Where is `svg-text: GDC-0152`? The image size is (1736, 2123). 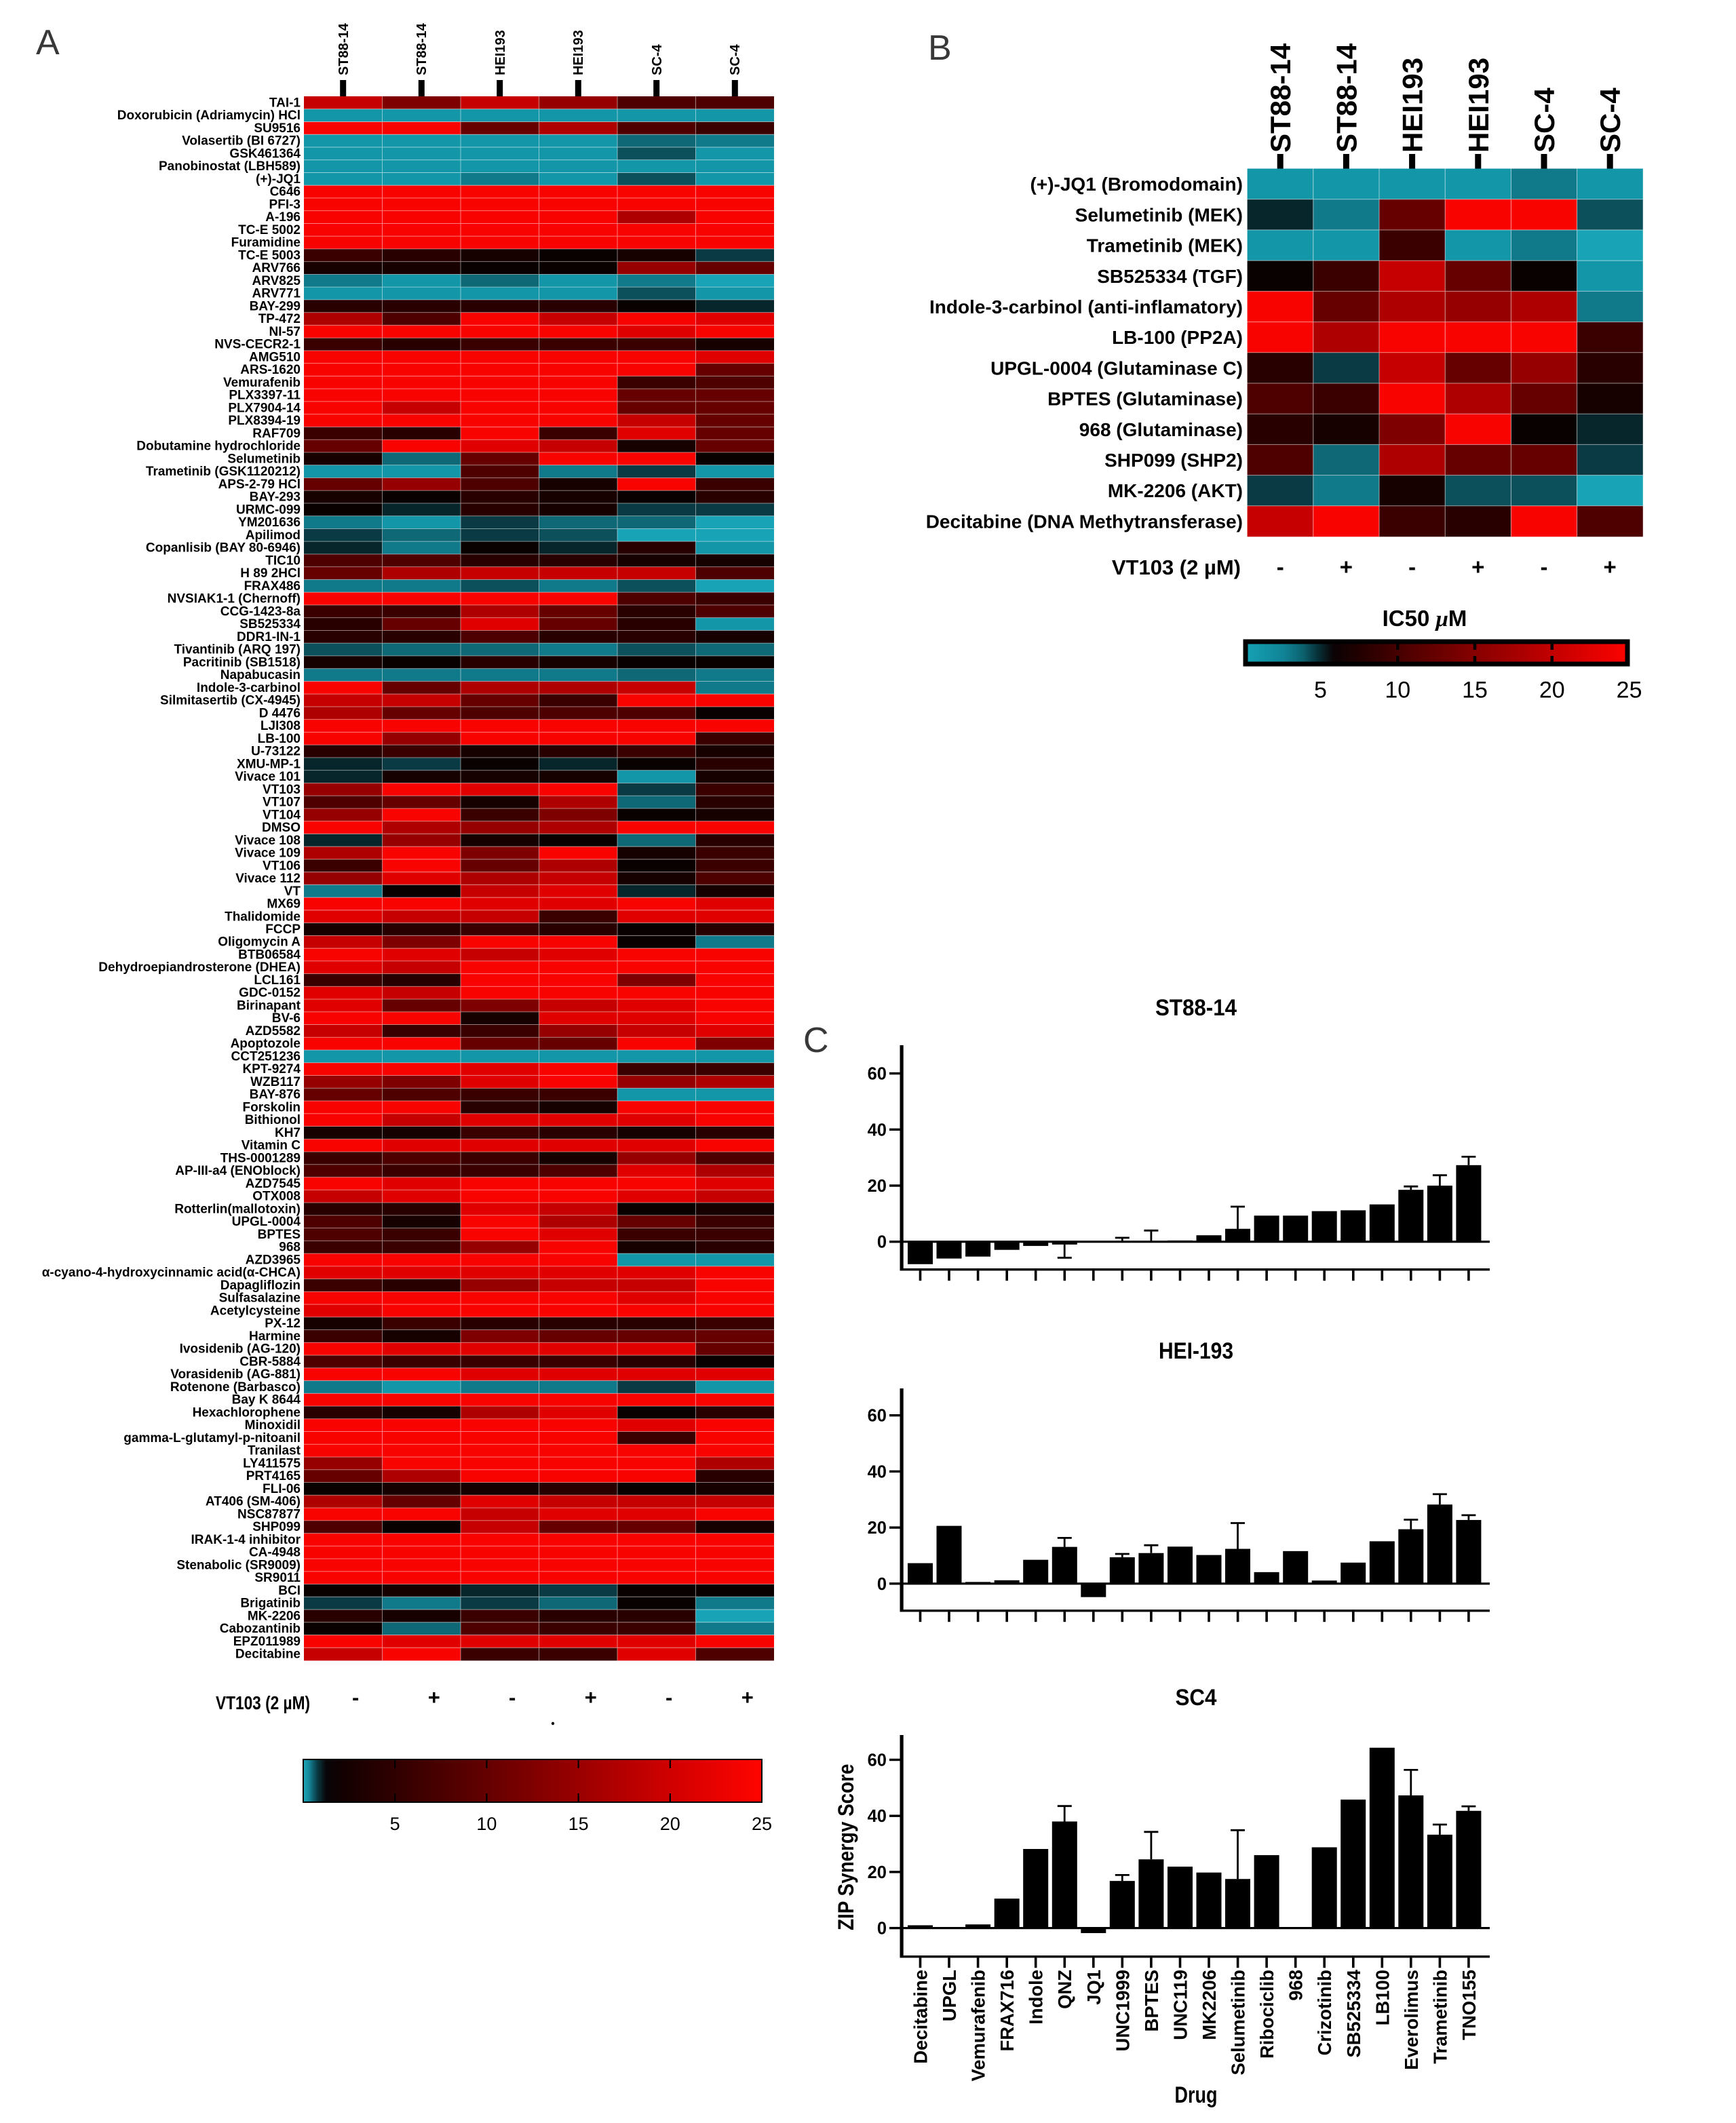 svg-text: GDC-0152 is located at coordinates (270, 993).